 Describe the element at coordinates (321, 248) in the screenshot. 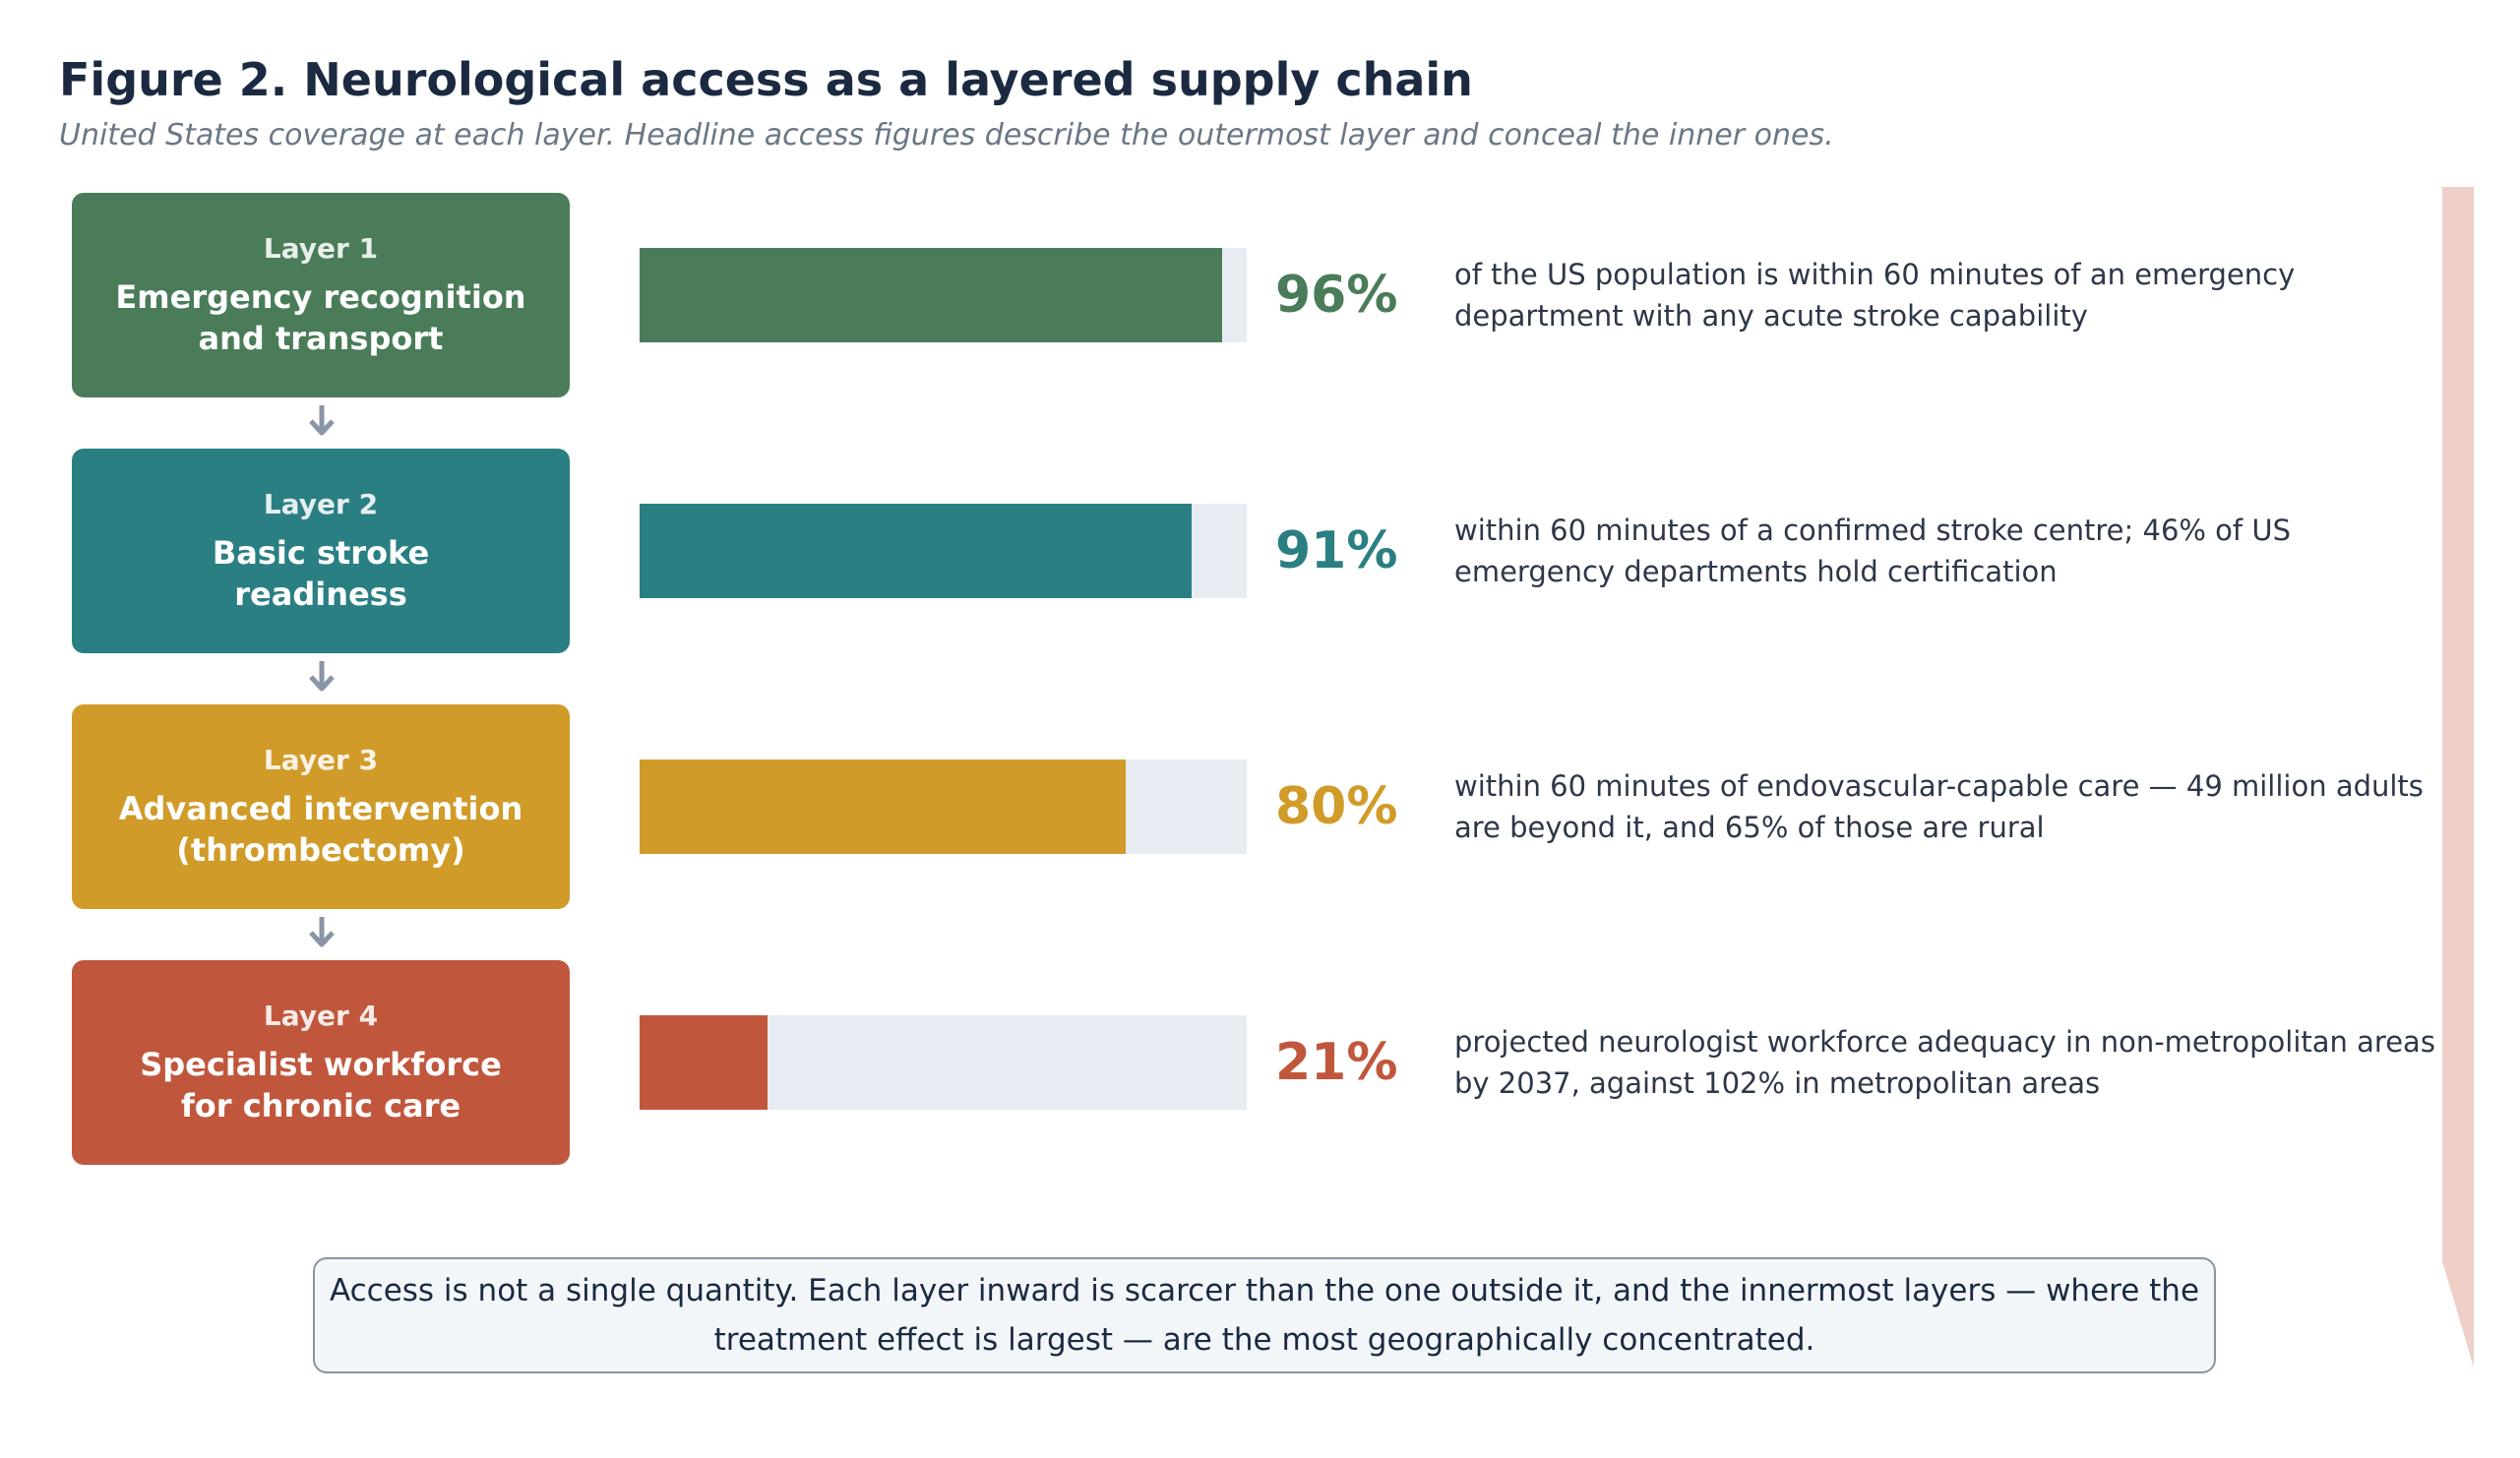

I see `layer-number: Layer 1` at that location.